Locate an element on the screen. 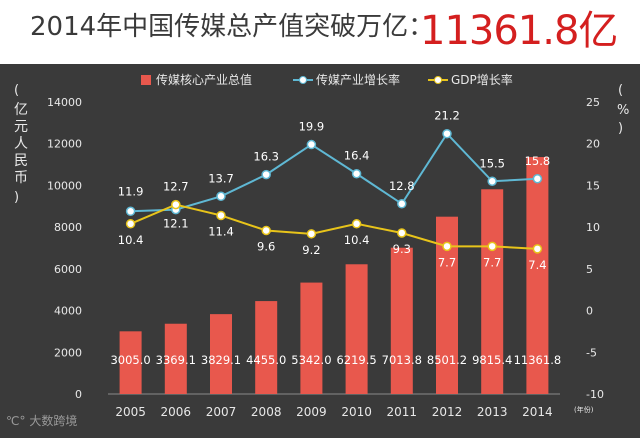  bar-value-label: 6219.5 is located at coordinates (356, 360).